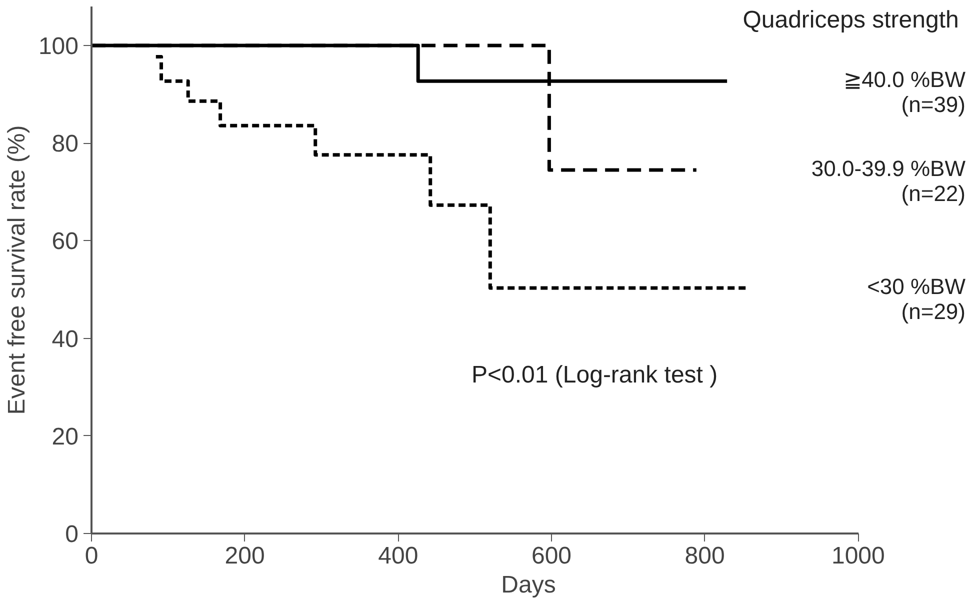 The height and width of the screenshot is (601, 973). I want to click on annotation: P<0.01 (Log-rank test ), so click(595, 375).